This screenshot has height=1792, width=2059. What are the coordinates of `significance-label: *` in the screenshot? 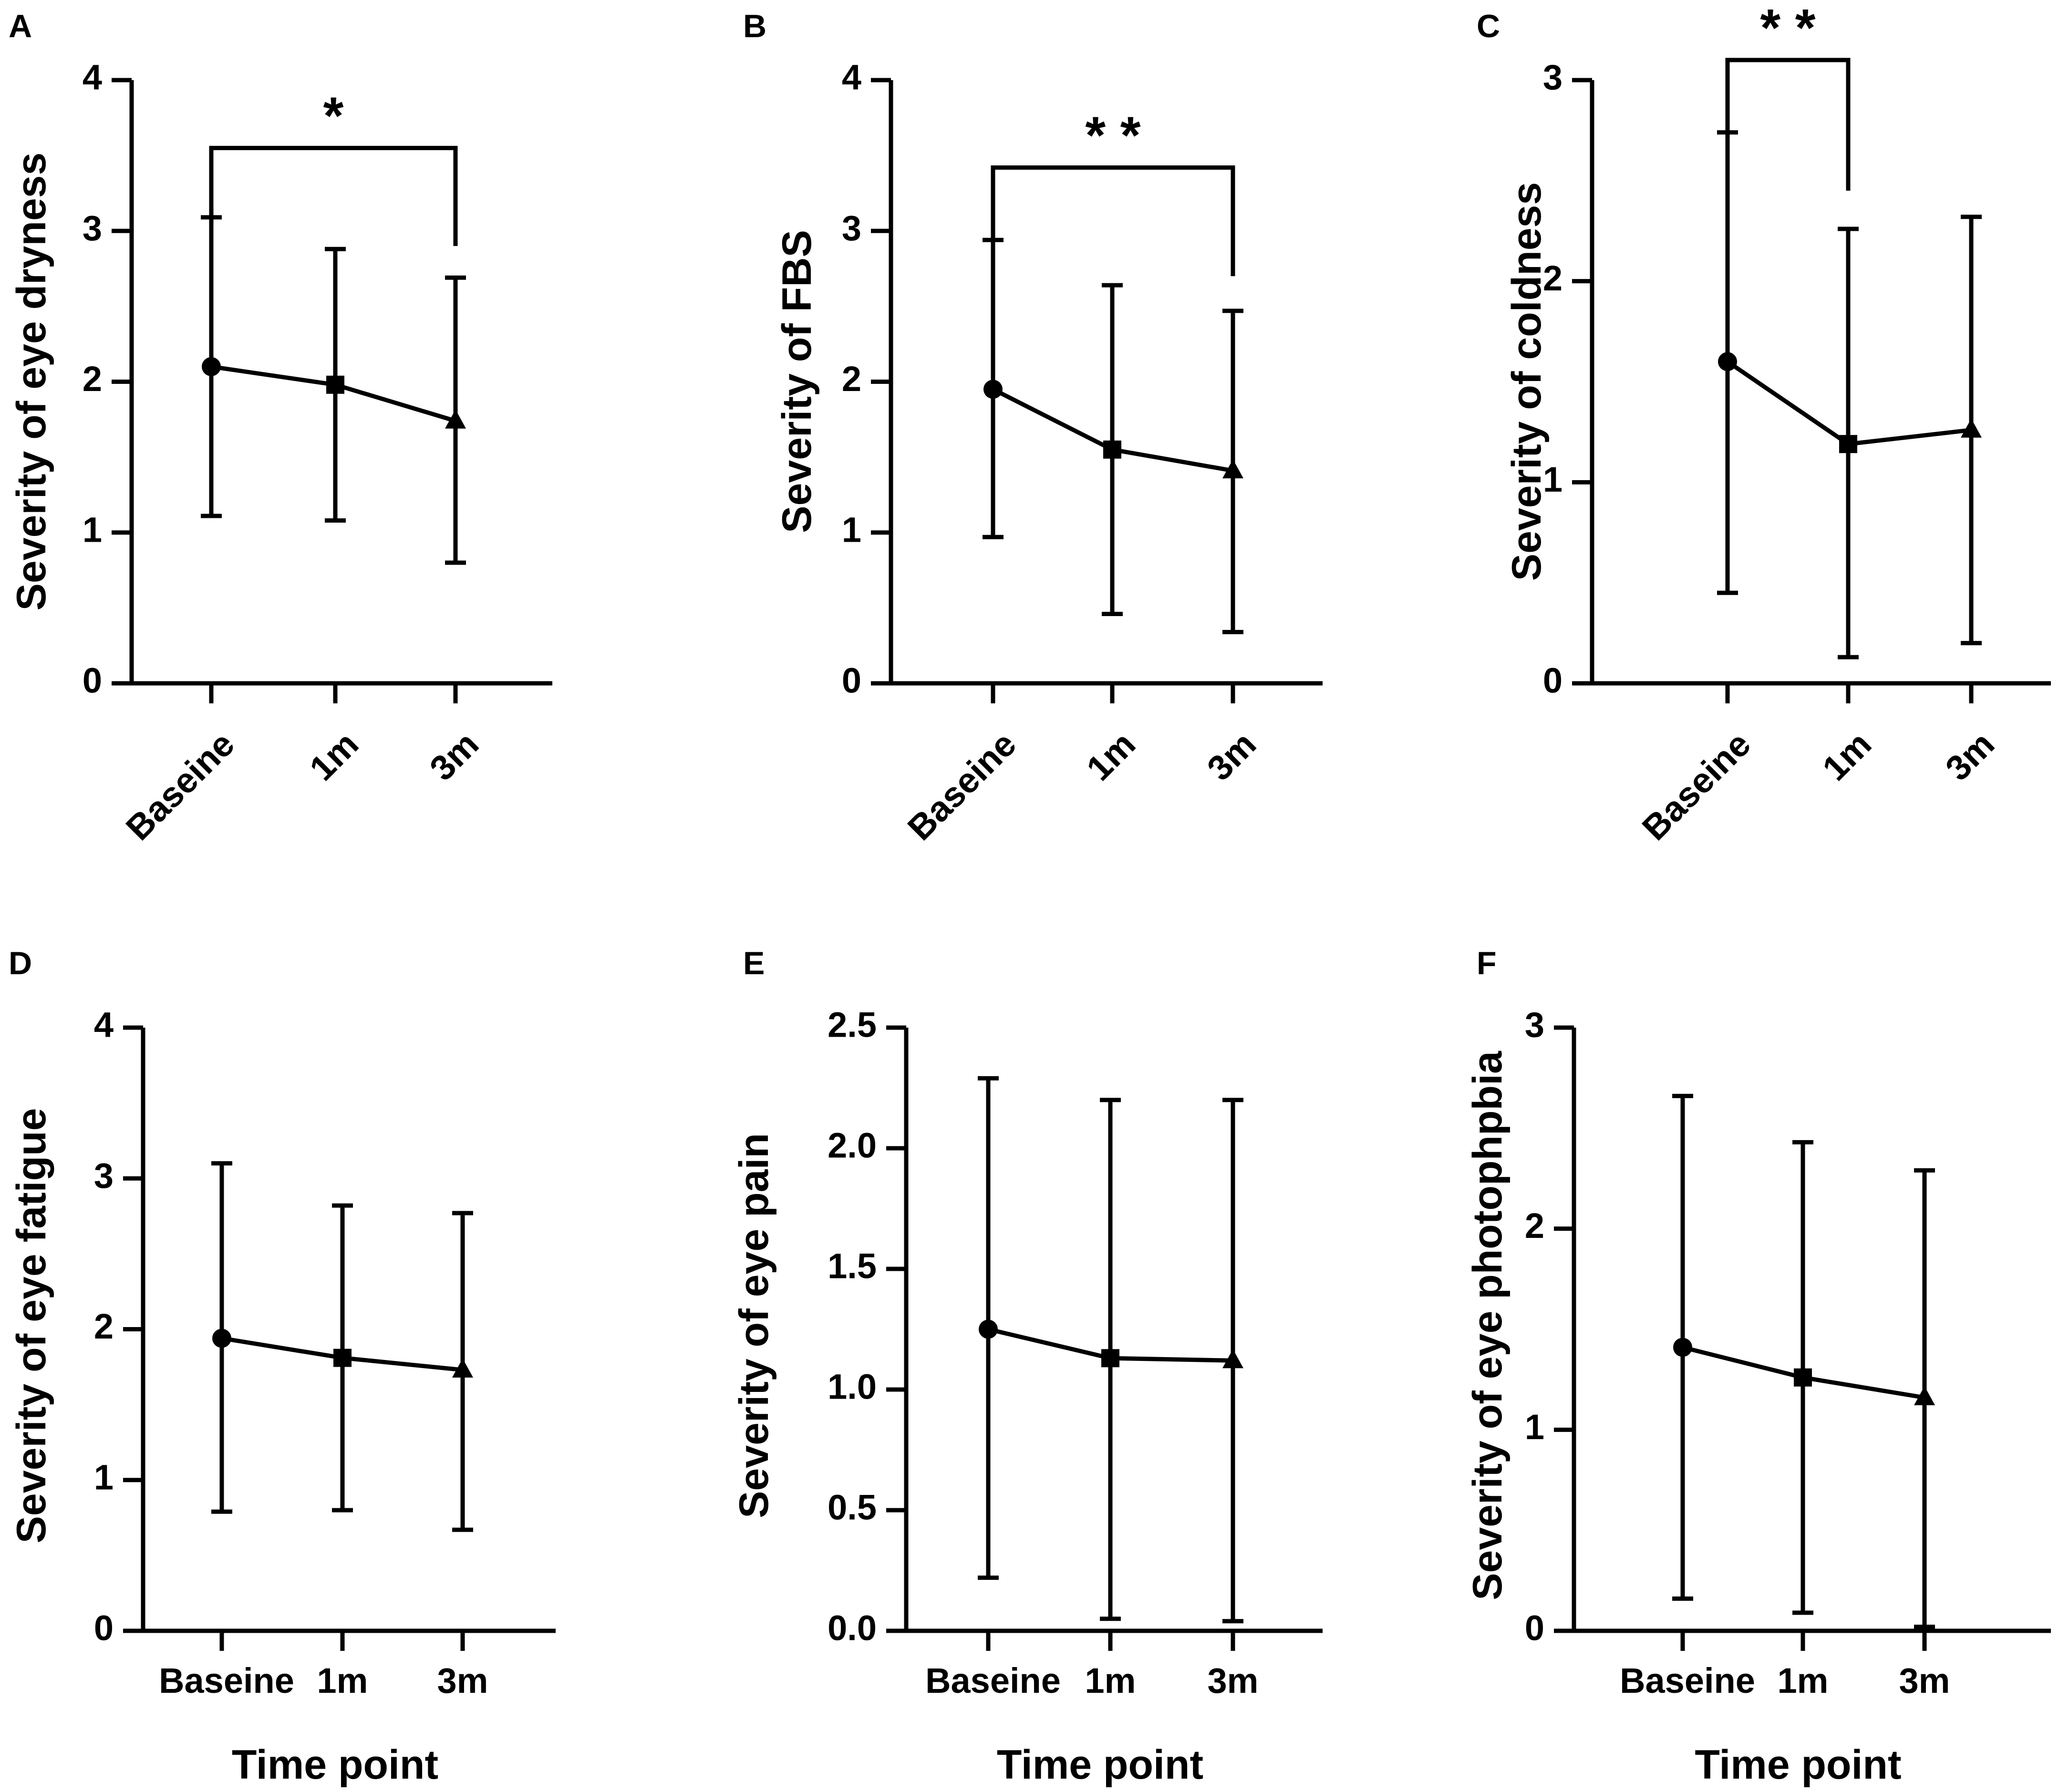 It's located at (333, 115).